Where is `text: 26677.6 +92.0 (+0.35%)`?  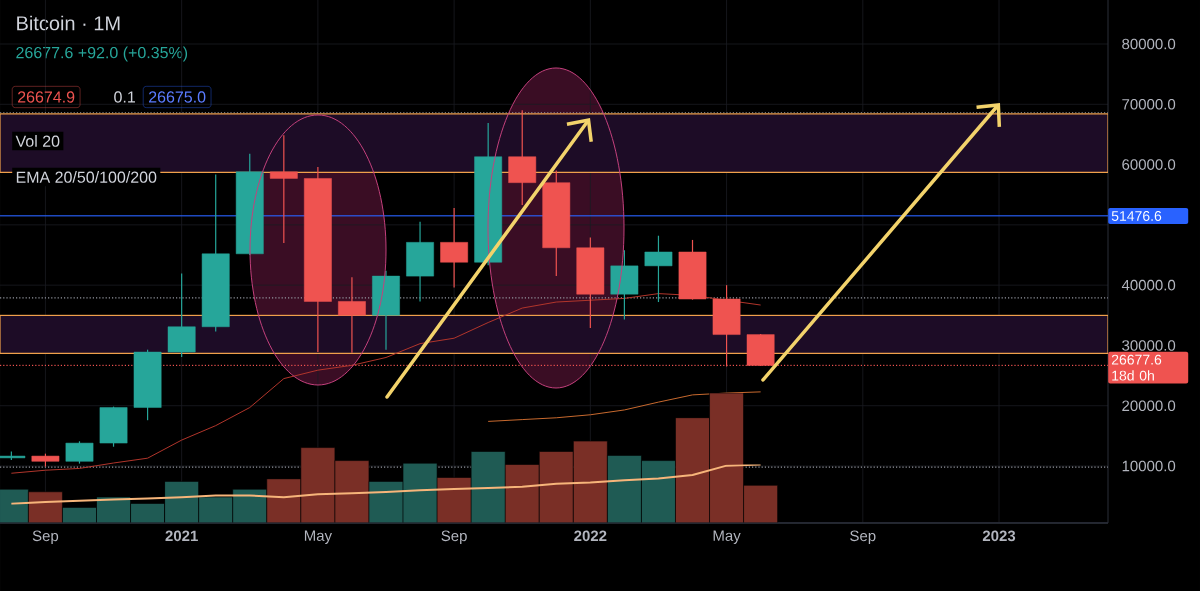 text: 26677.6 +92.0 (+0.35%) is located at coordinates (102, 54).